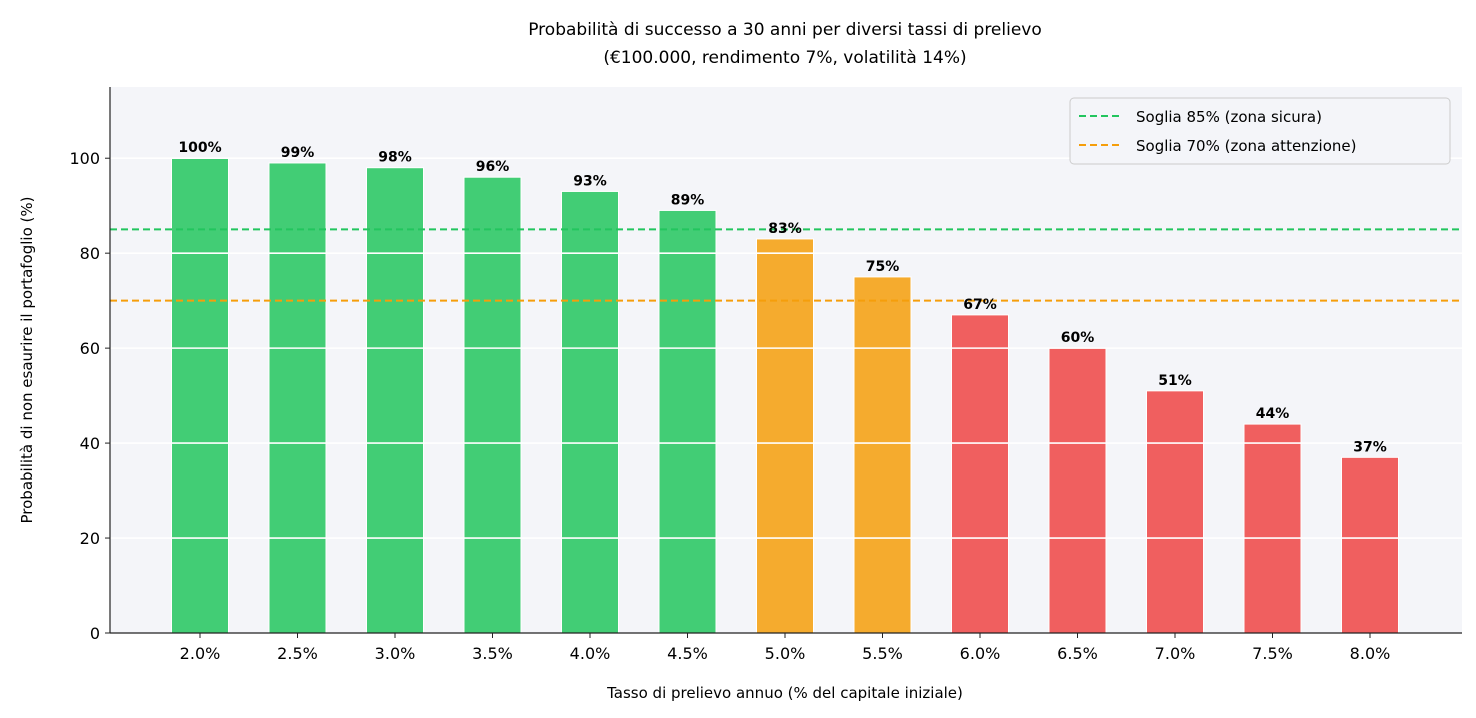 This screenshot has width=1476, height=718. I want to click on bar-7.5%, so click(1272, 528).